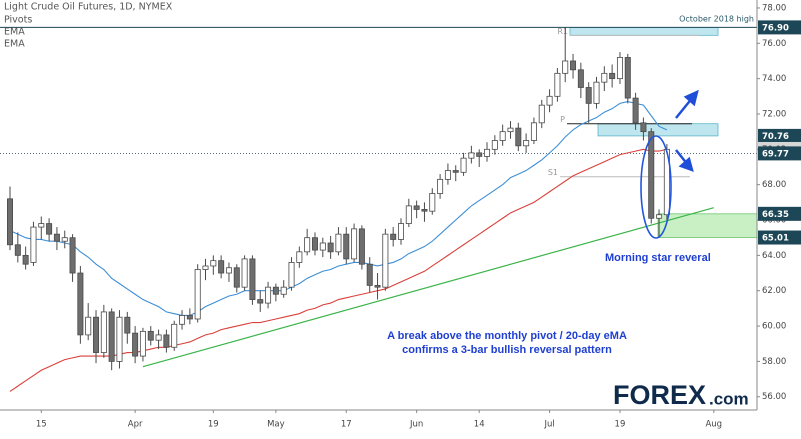 The image size is (801, 439). I want to click on level-label: 76.90, so click(775, 28).